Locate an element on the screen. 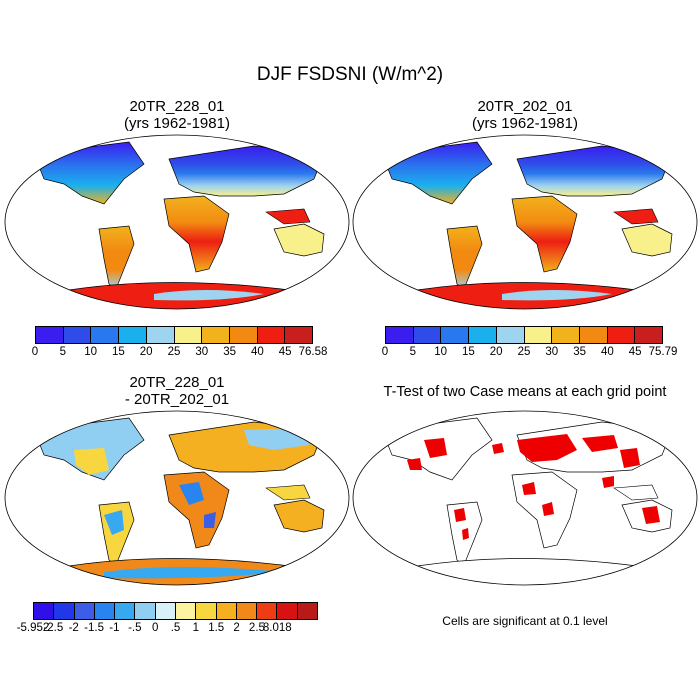  colorbar-tick-label: 1.5 is located at coordinates (216, 628).